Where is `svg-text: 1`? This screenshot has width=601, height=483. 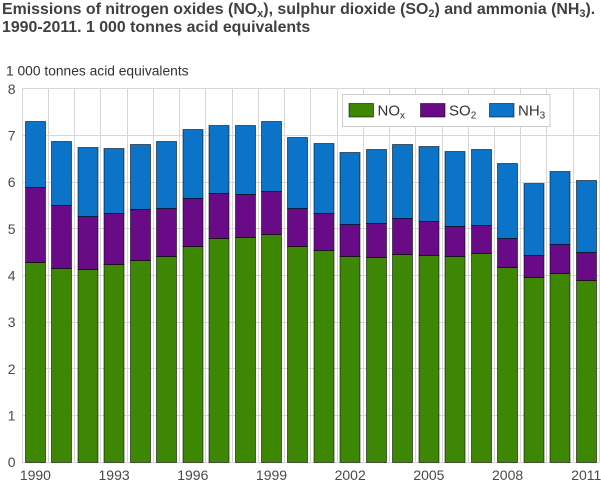
svg-text: 1 is located at coordinates (12, 416).